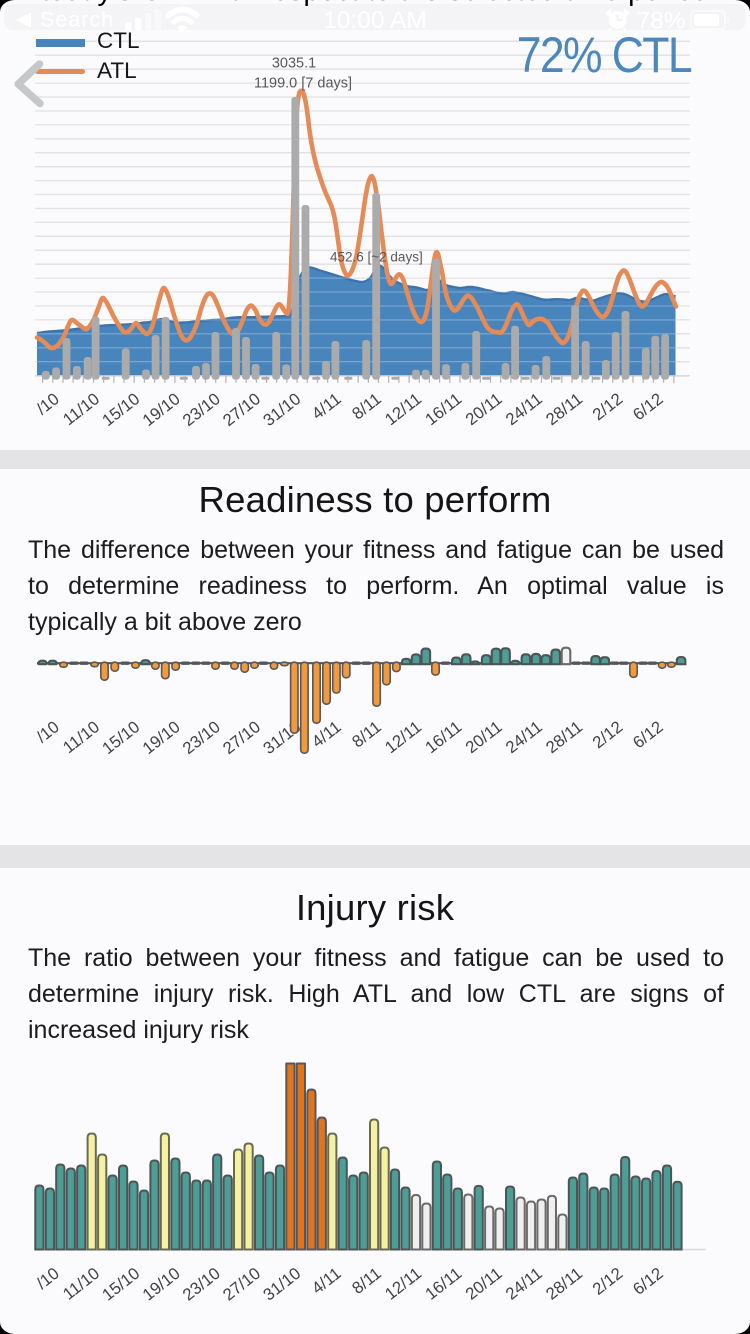 This screenshot has width=750, height=1334. I want to click on svg-text: 452.6 [~2 days], so click(376, 257).